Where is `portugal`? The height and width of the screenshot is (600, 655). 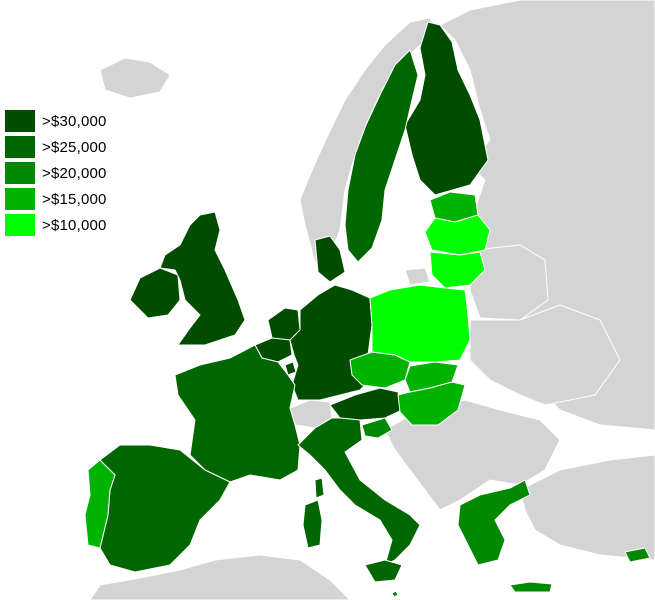 portugal is located at coordinates (100, 504).